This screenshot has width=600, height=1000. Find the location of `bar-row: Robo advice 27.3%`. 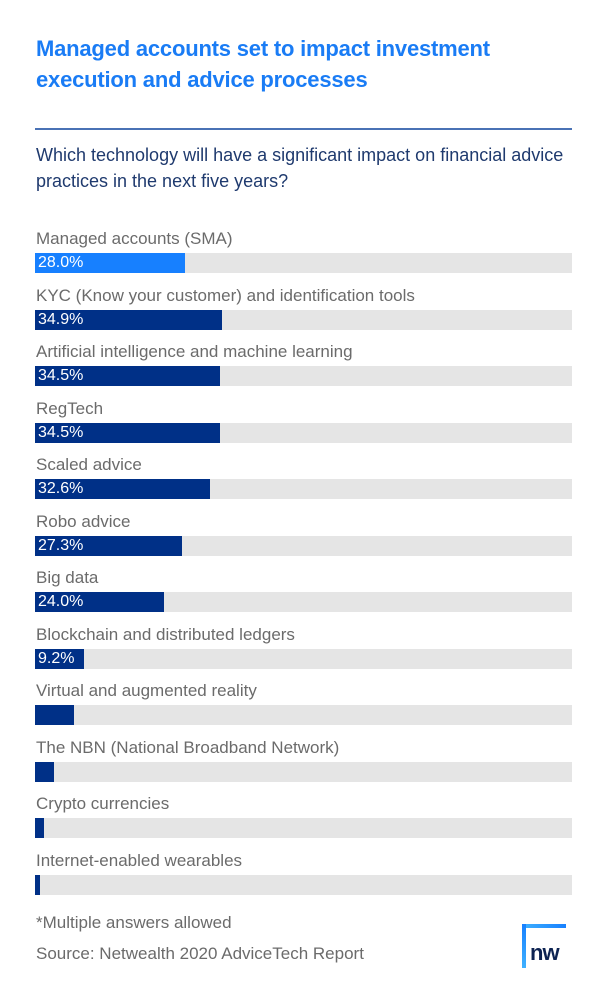

bar-row: Robo advice 27.3% is located at coordinates (303, 537).